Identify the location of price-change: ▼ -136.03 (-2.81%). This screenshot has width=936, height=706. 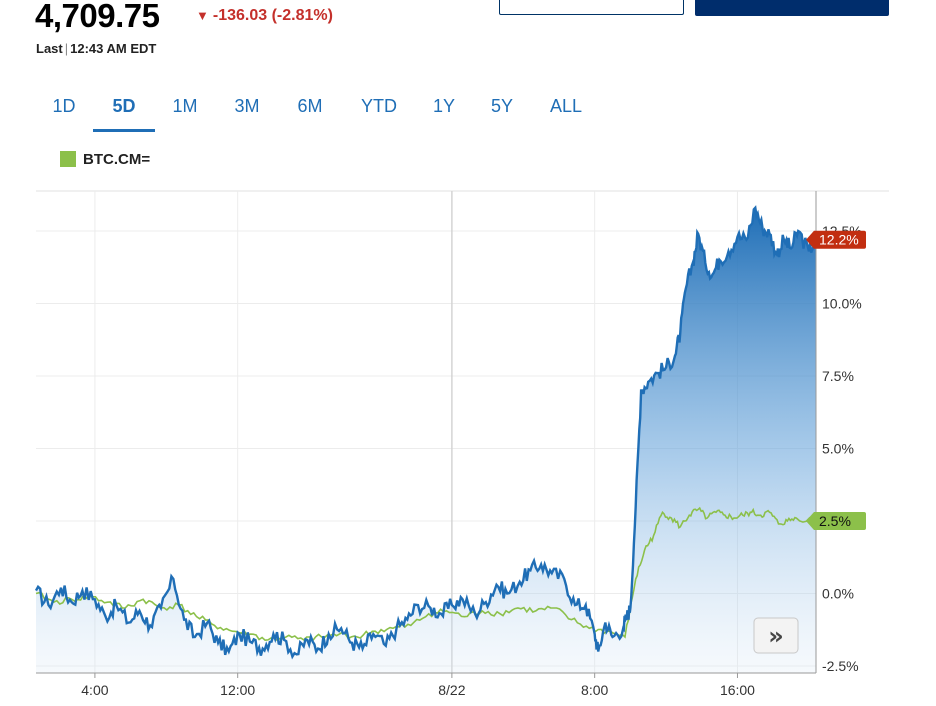
(264, 16).